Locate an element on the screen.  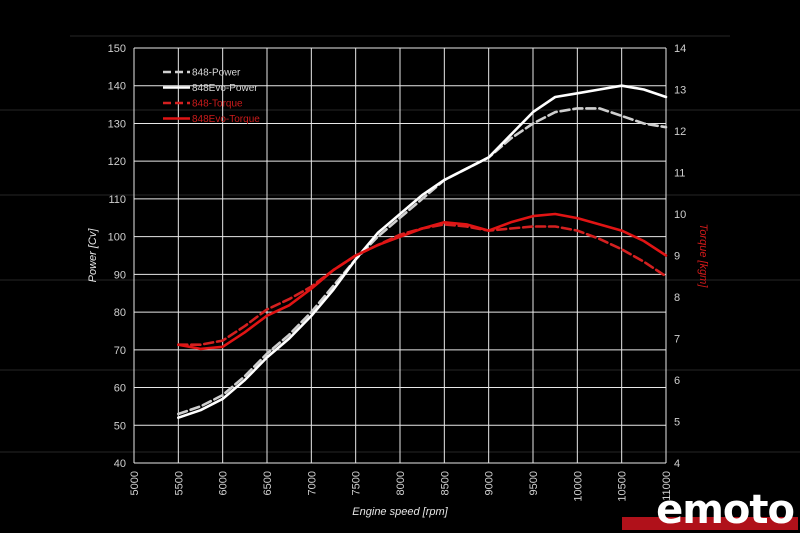
left-tick-140: 140 is located at coordinates (117, 87).